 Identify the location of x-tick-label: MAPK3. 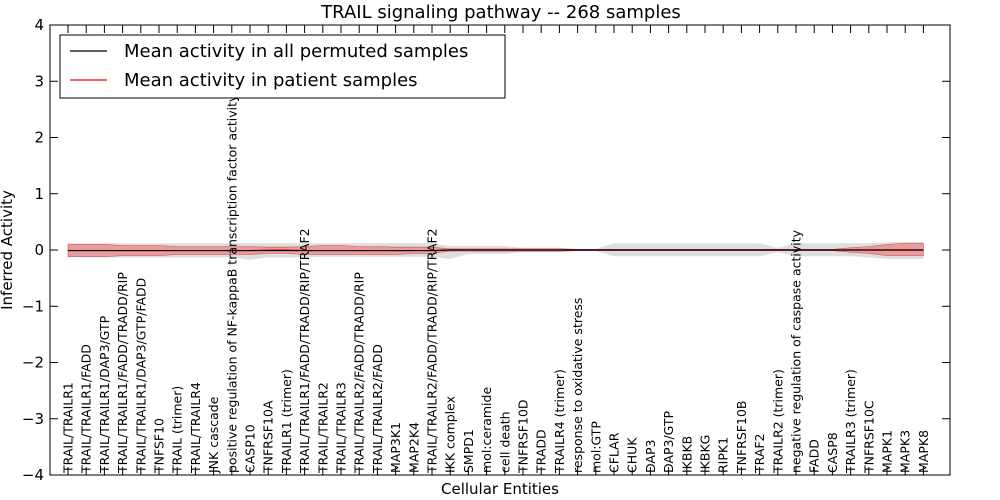
(905, 451).